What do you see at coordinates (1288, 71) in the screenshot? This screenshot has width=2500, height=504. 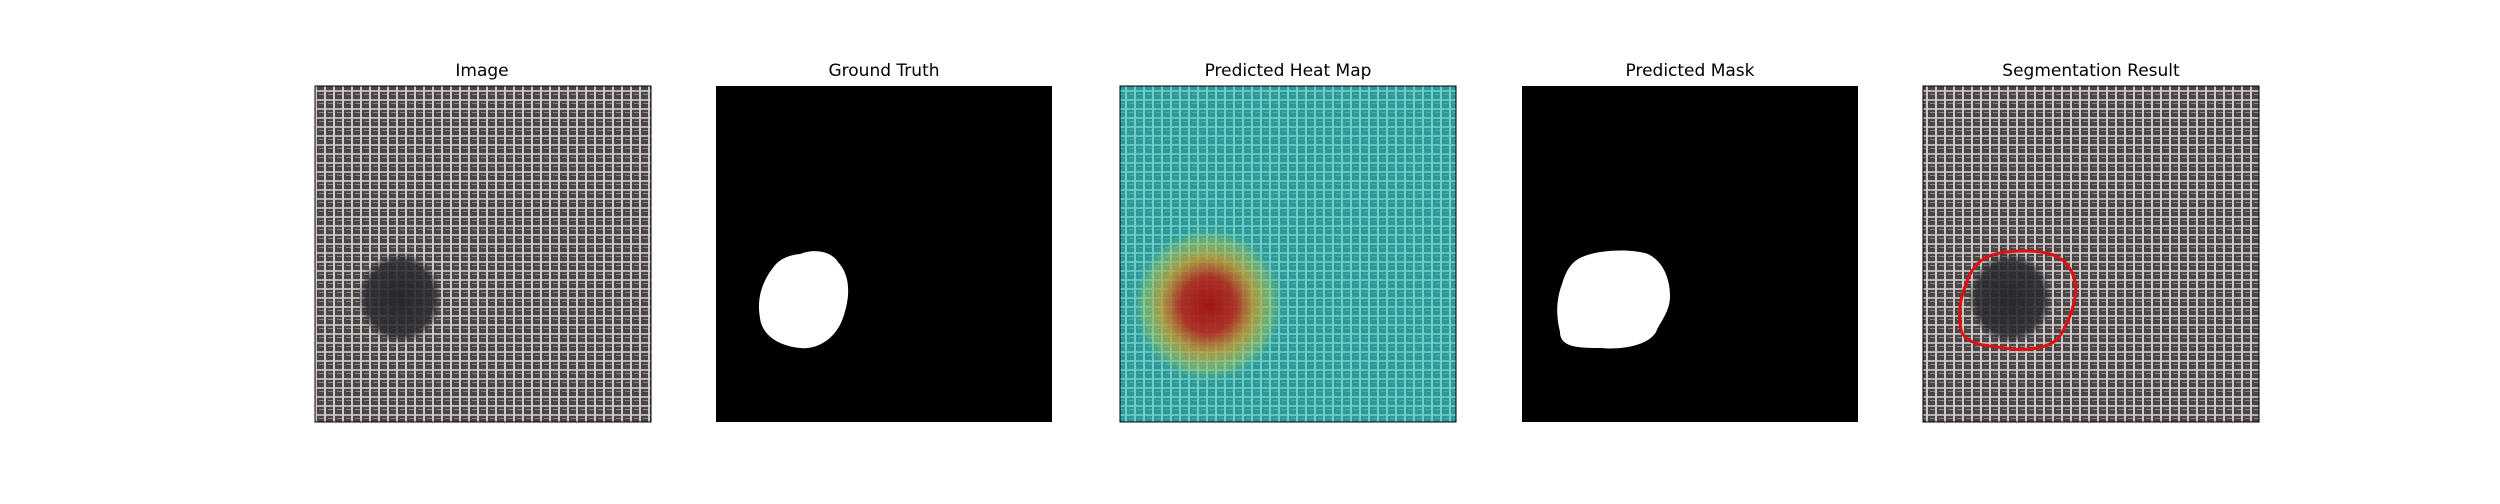 I see `panel-title-heatmap: Predicted Heat Map` at bounding box center [1288, 71].